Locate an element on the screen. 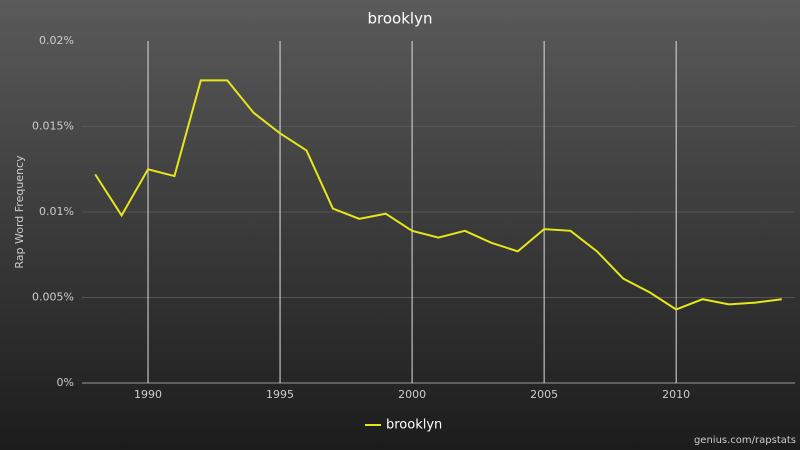  x-tick-label: 2010 is located at coordinates (676, 394).